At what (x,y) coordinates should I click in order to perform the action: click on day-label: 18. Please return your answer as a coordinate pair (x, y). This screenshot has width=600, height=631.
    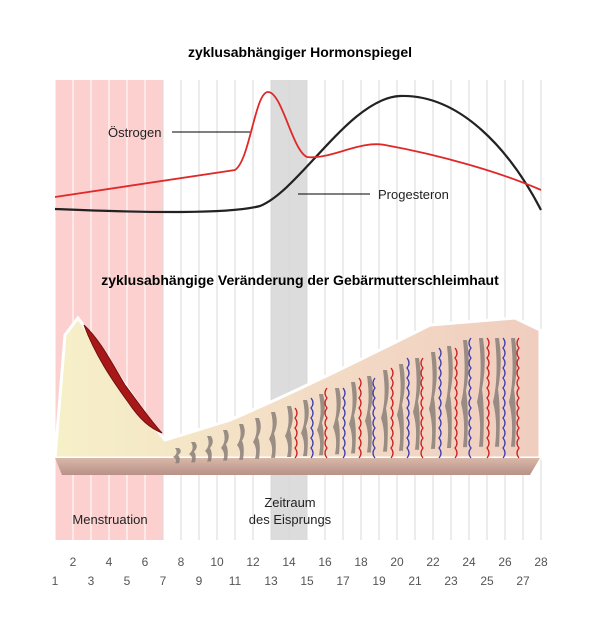
    Looking at the image, I should click on (361, 562).